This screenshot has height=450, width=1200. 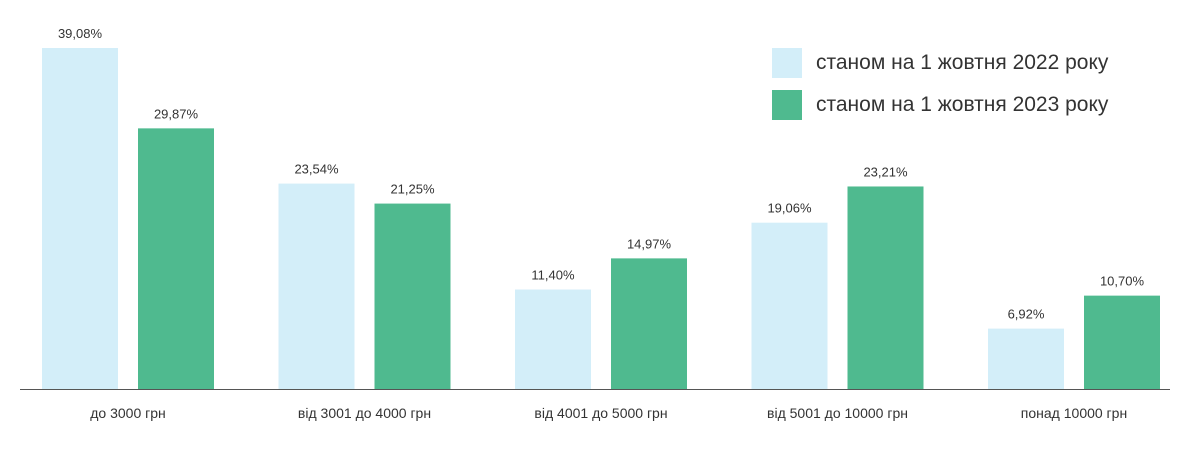 What do you see at coordinates (962, 104) in the screenshot?
I see `legend-label-2023: станом на 1 жовтня 2023 року` at bounding box center [962, 104].